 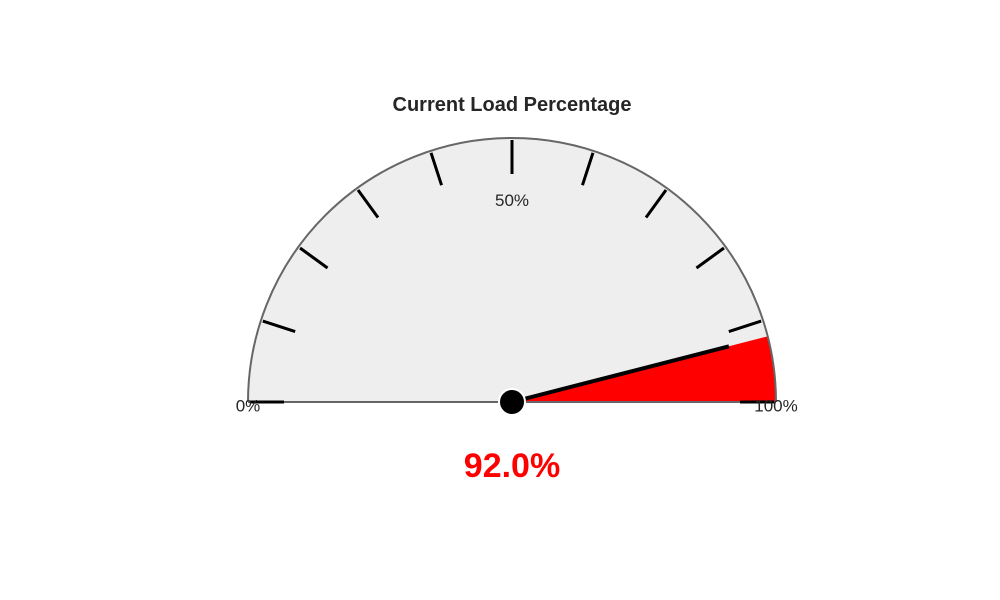 What do you see at coordinates (512, 200) in the screenshot?
I see `tick-label-mid: 50%` at bounding box center [512, 200].